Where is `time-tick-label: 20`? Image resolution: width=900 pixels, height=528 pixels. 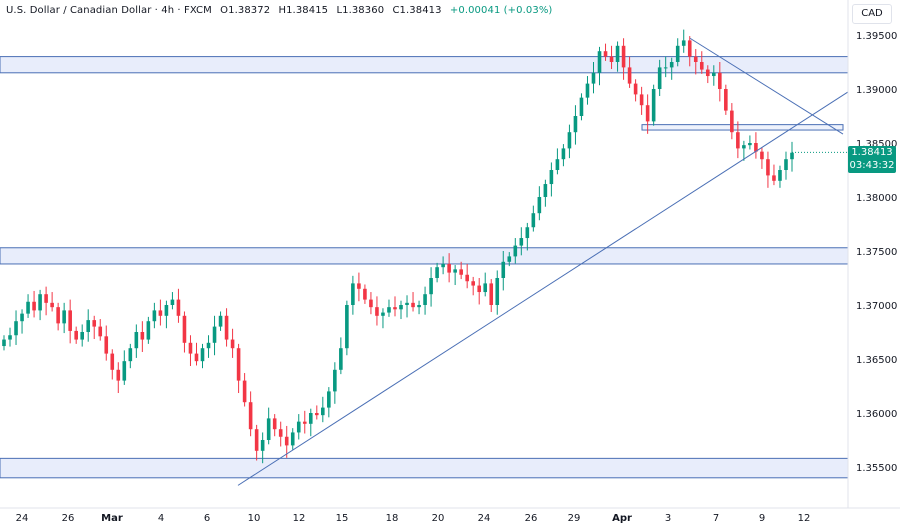 time-tick-label: 20 is located at coordinates (438, 518).